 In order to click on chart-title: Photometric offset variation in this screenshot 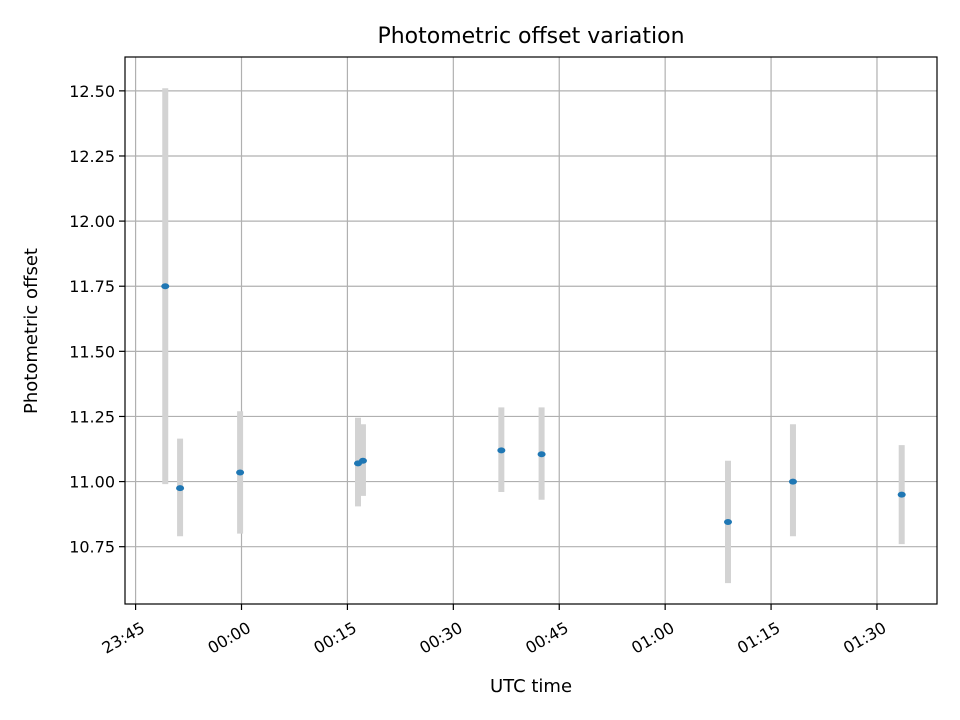, I will do `click(530, 36)`.